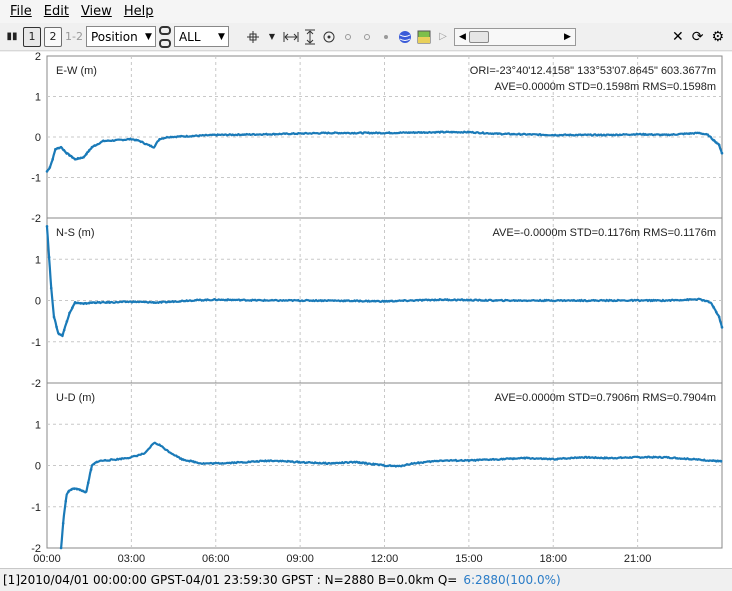 Image resolution: width=732 pixels, height=591 pixels. Describe the element at coordinates (697, 36) in the screenshot. I see `refresh-icon: ⟳` at that location.